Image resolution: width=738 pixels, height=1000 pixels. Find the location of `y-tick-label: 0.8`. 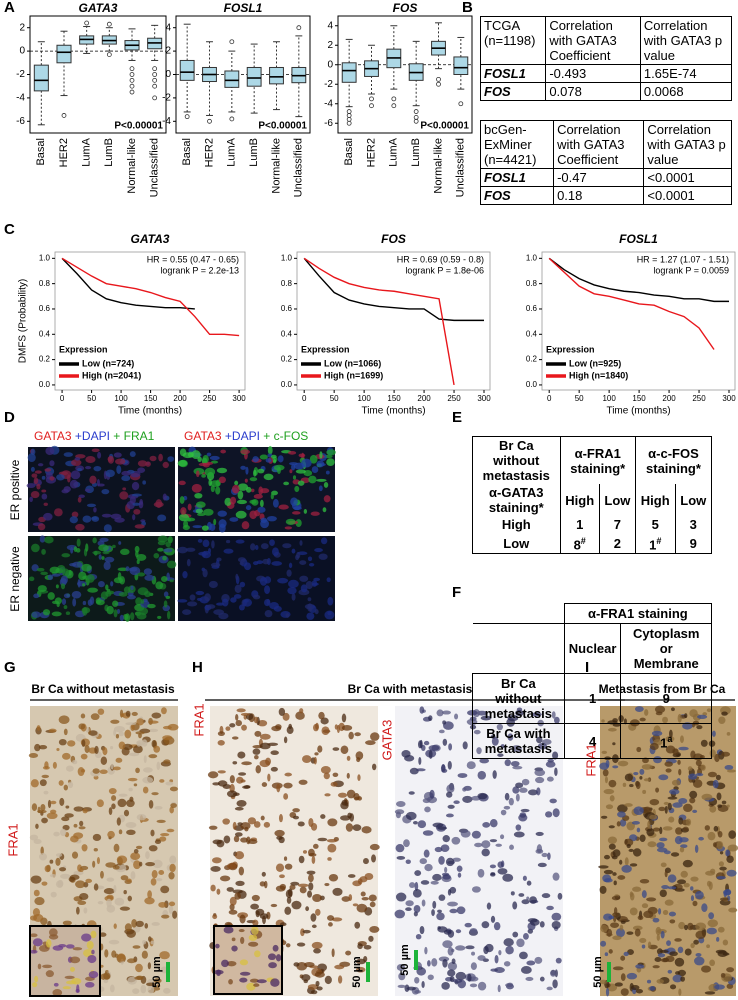

y-tick-label: 0.8 is located at coordinates (532, 283).